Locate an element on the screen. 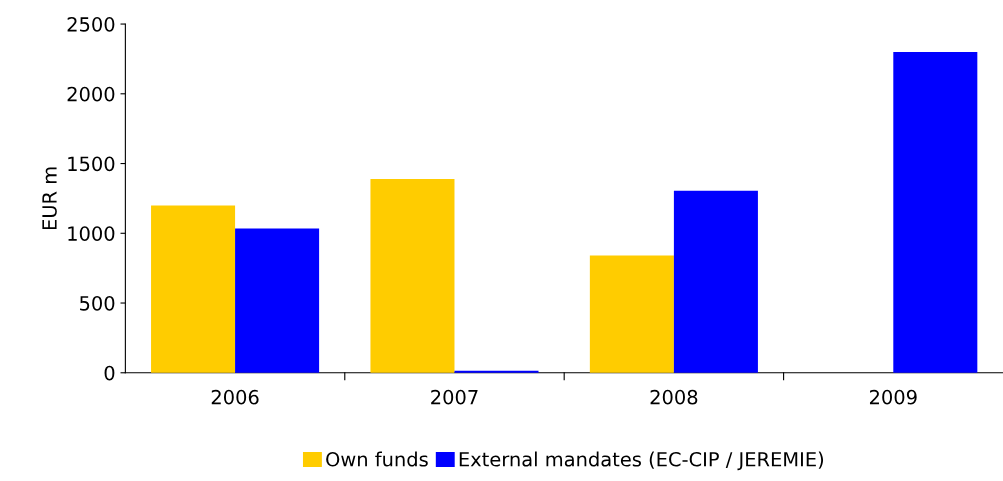 The width and height of the screenshot is (1003, 481). legend-label: External mandates (EC-CIP / JEREMIE) is located at coordinates (641, 461).